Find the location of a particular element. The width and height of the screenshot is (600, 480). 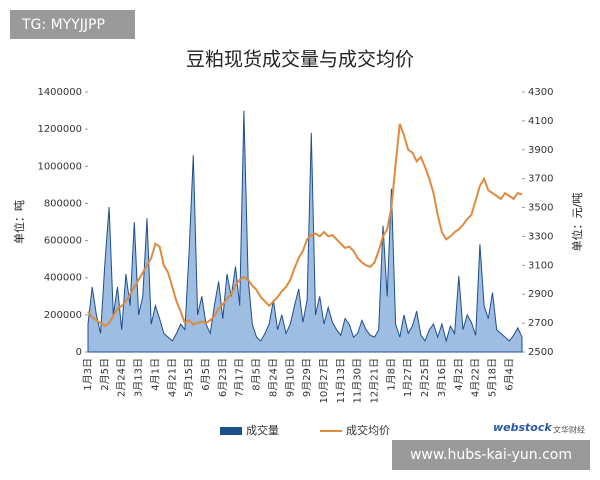

y2-tick-label: 3100 is located at coordinates (540, 265).